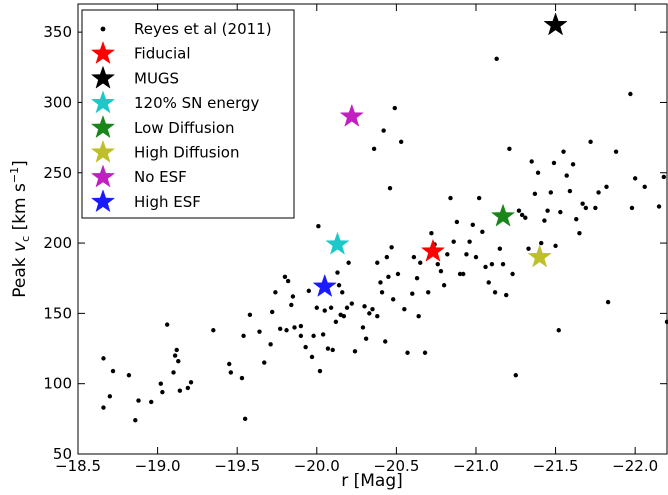  Describe the element at coordinates (57, 32) in the screenshot. I see `y-tick-label: 350` at that location.